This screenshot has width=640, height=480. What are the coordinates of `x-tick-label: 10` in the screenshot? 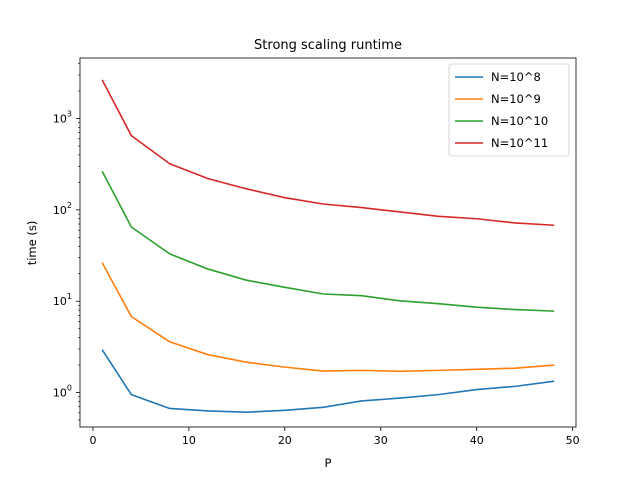 It's located at (189, 440).